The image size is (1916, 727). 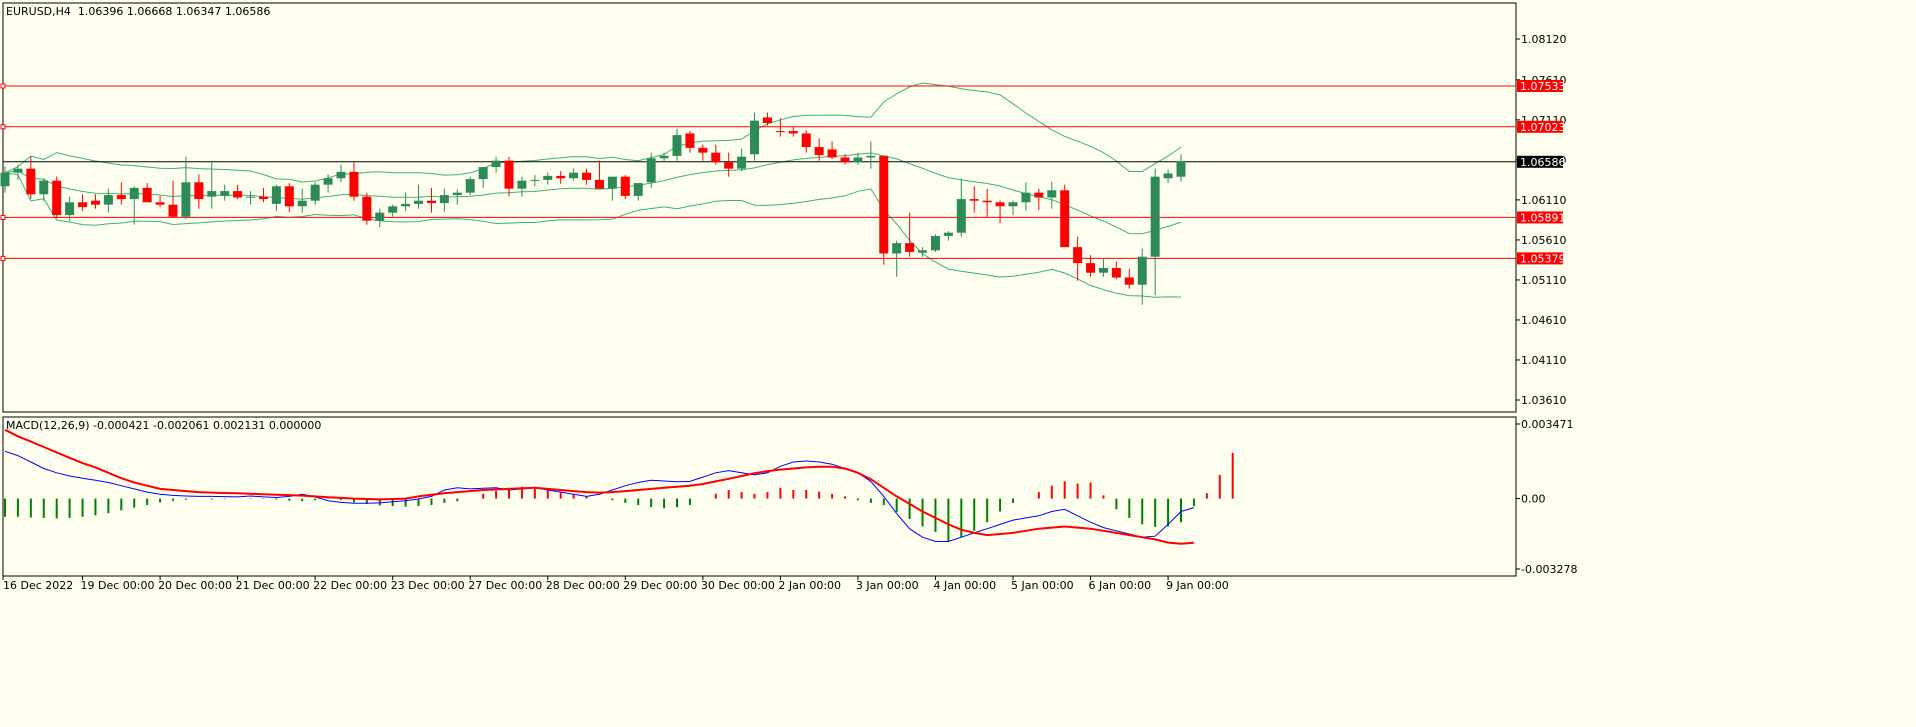 What do you see at coordinates (1544, 320) in the screenshot?
I see `price-tick-label: 1.04610` at bounding box center [1544, 320].